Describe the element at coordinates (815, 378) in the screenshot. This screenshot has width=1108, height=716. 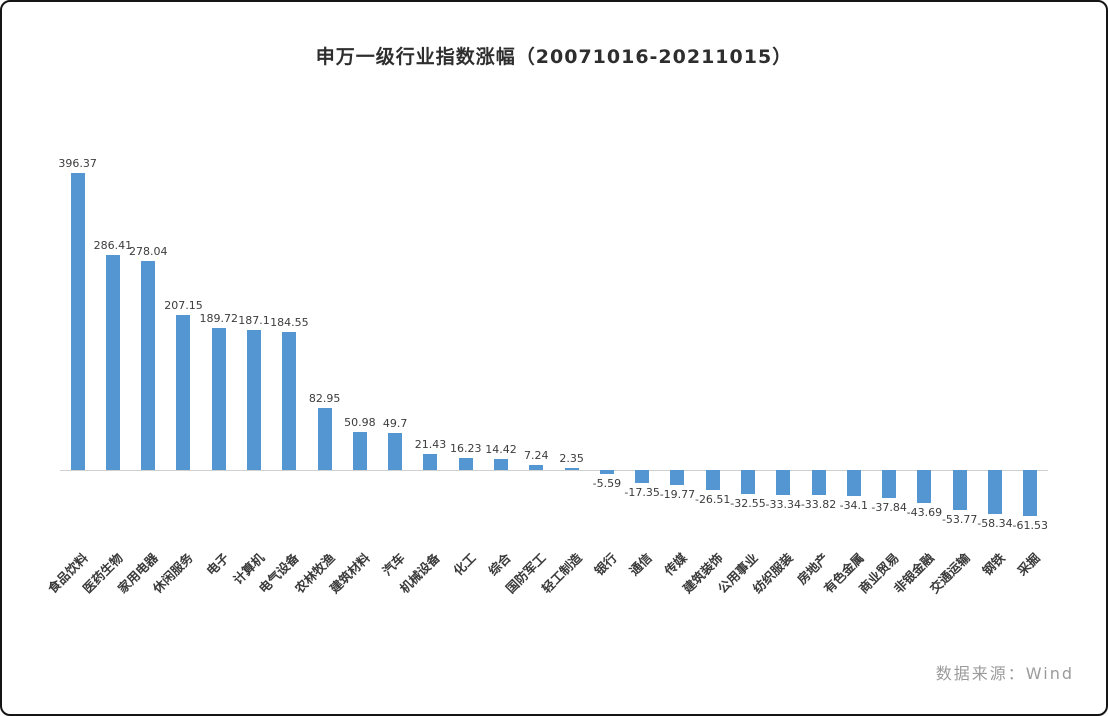
I see `bar-column: -33.82 房地产` at that location.